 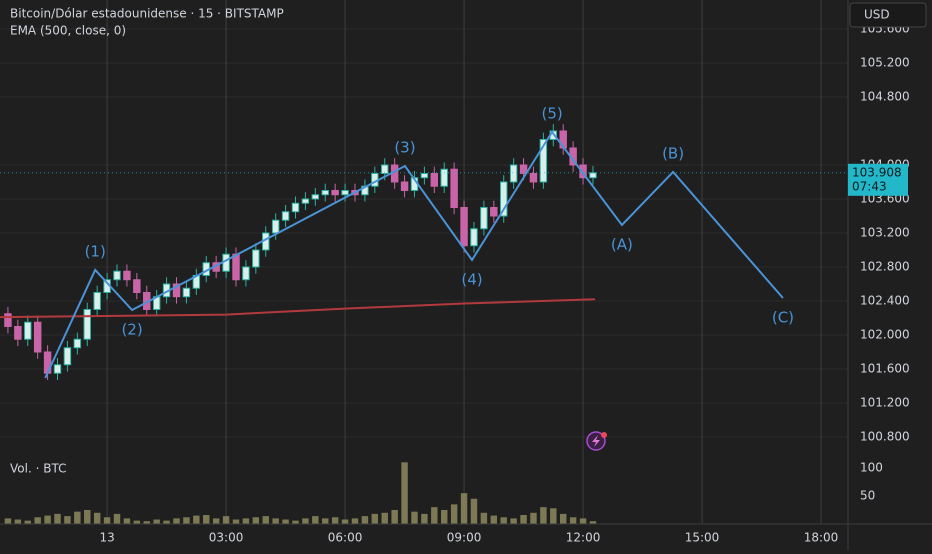 What do you see at coordinates (885, 232) in the screenshot?
I see `y-tick-label: 103.200` at bounding box center [885, 232].